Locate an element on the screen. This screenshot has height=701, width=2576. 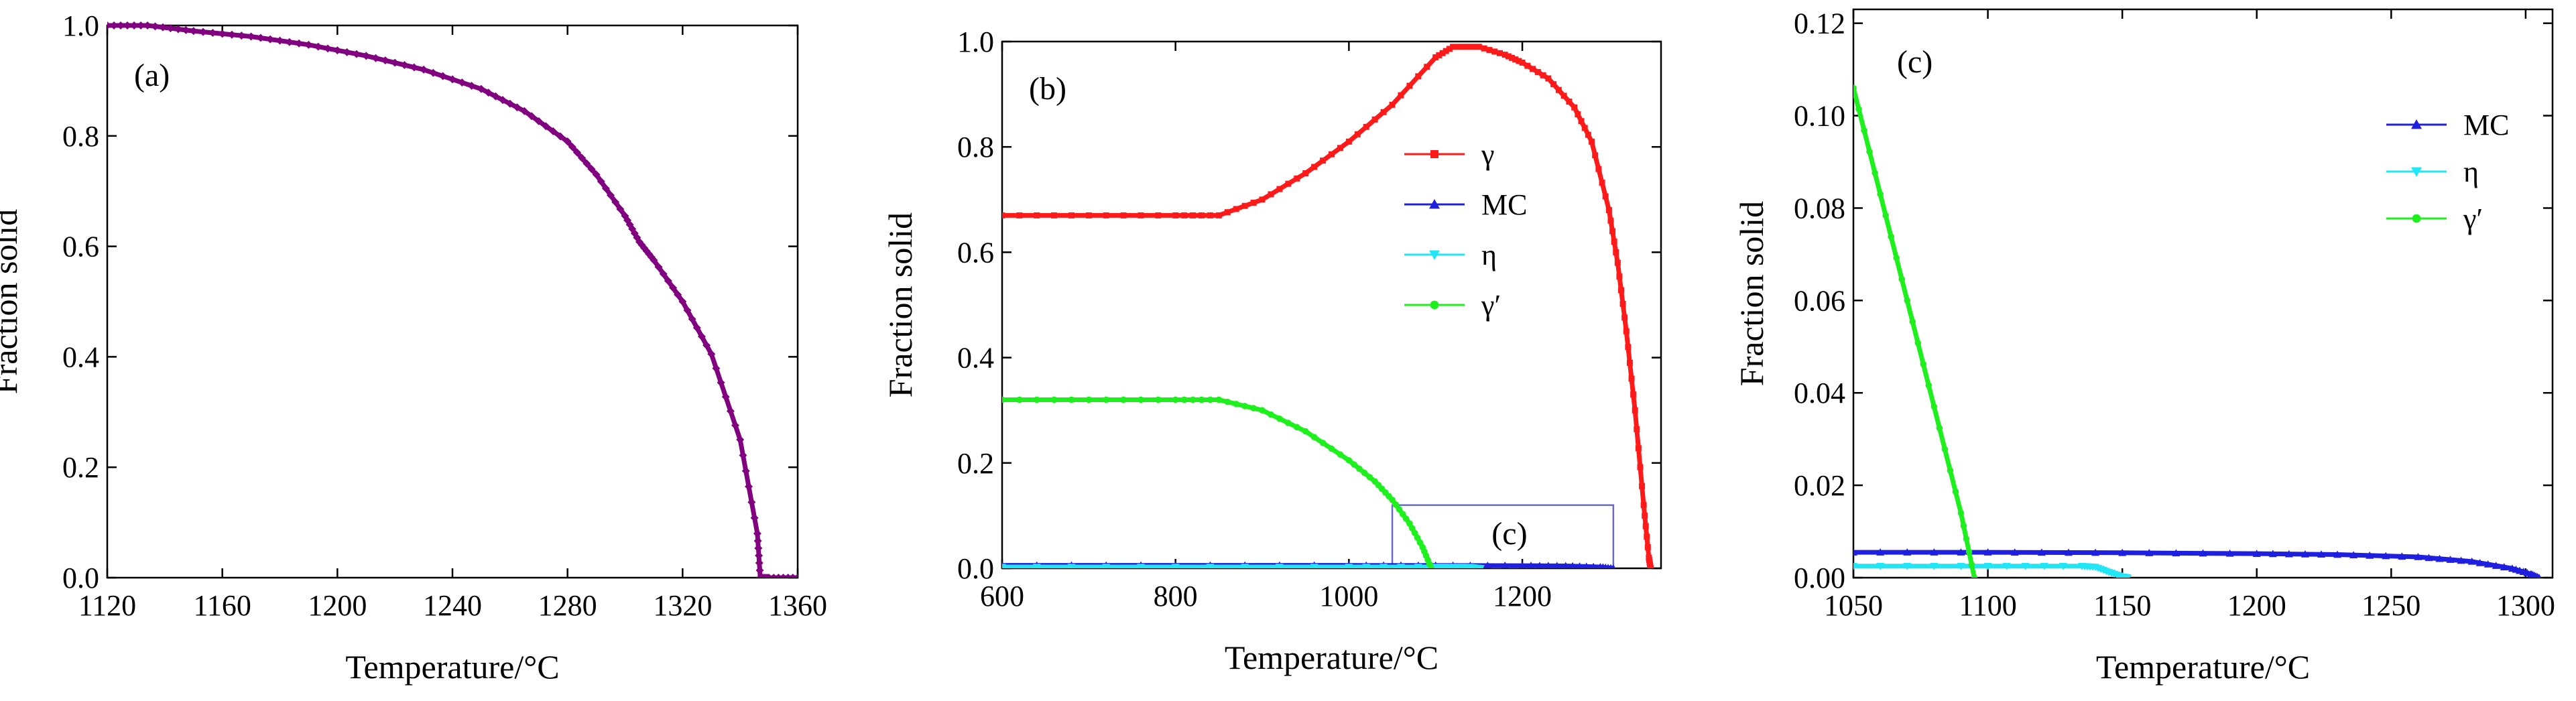
x-tick-label: 1050 is located at coordinates (1854, 605).